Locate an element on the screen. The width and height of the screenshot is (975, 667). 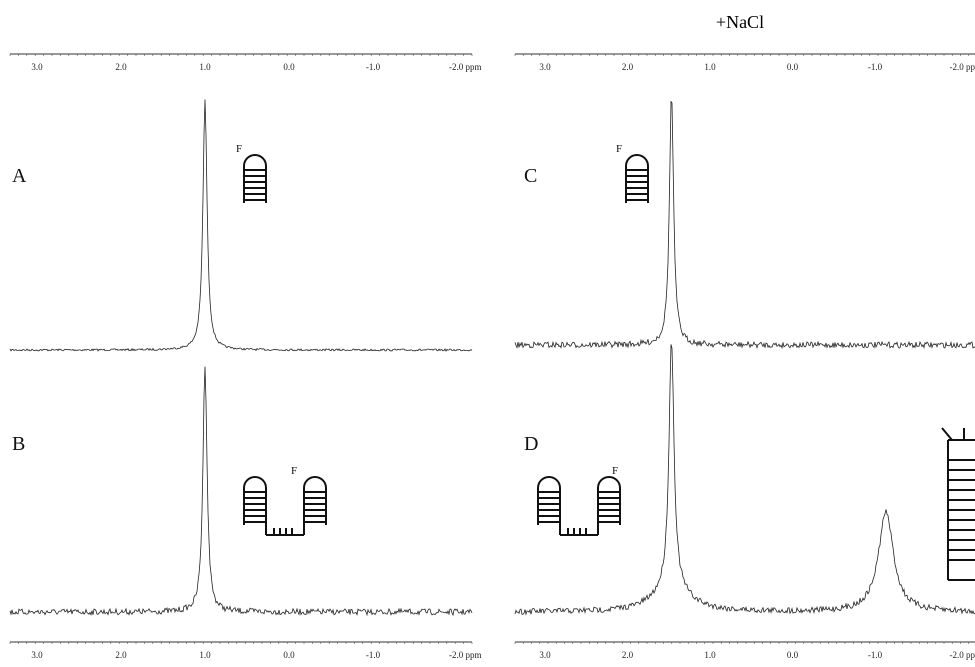
panel-label: B is located at coordinates (18, 444).